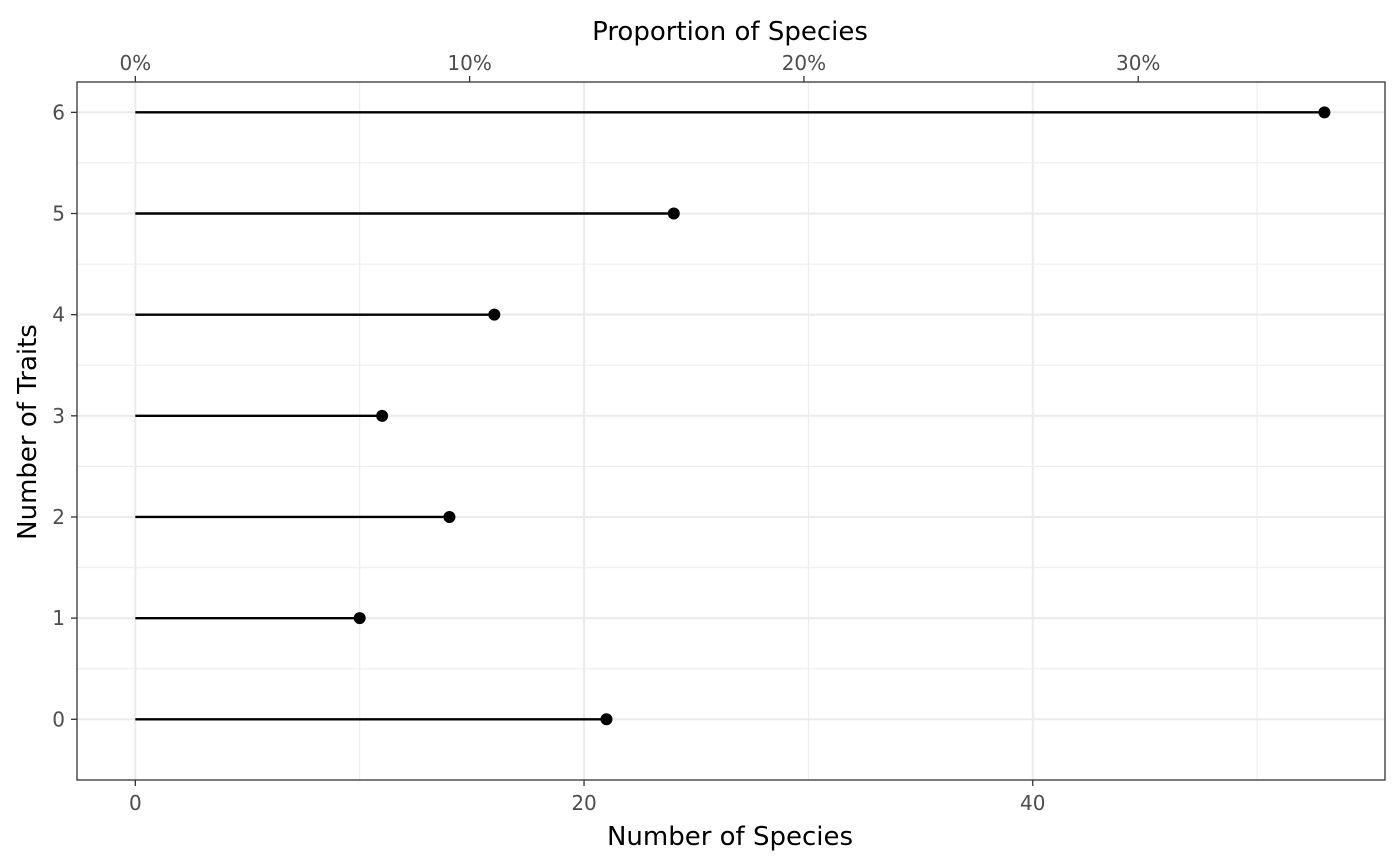  What do you see at coordinates (730, 837) in the screenshot?
I see `x-axis-title: Number of Species` at bounding box center [730, 837].